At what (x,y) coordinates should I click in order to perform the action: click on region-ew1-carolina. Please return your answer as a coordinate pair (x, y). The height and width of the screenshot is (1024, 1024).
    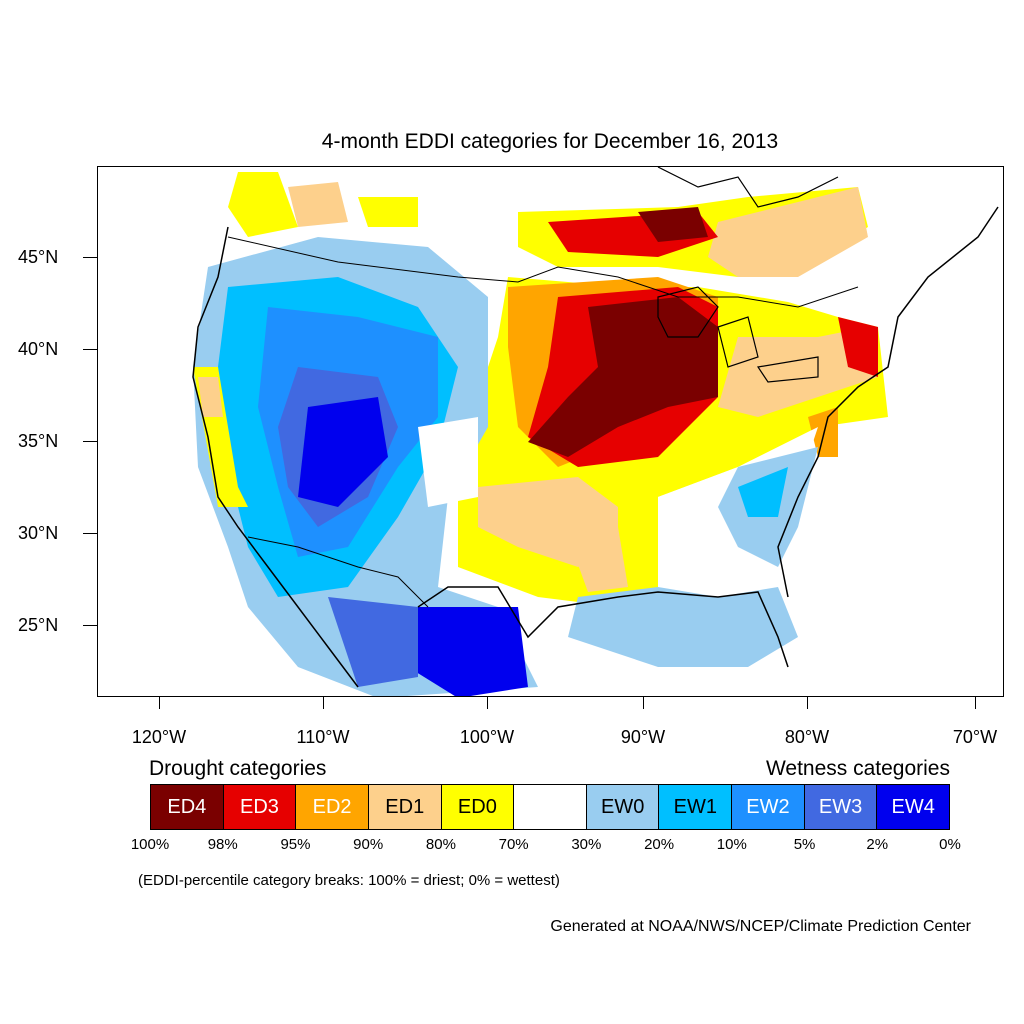
    Looking at the image, I should click on (763, 492).